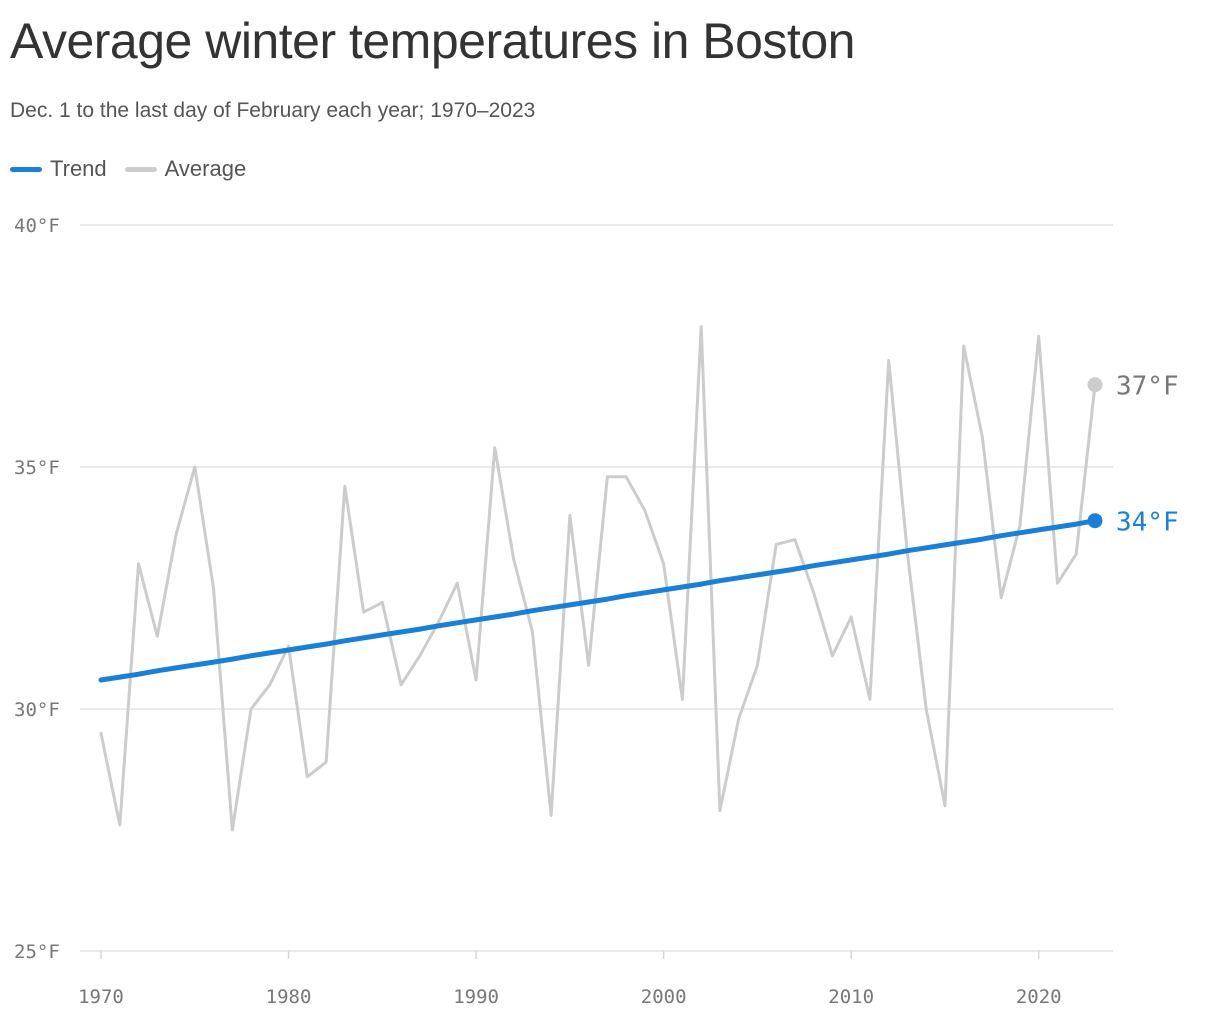 The height and width of the screenshot is (1020, 1220). What do you see at coordinates (1147, 523) in the screenshot?
I see `end-label-trend: 34°F` at bounding box center [1147, 523].